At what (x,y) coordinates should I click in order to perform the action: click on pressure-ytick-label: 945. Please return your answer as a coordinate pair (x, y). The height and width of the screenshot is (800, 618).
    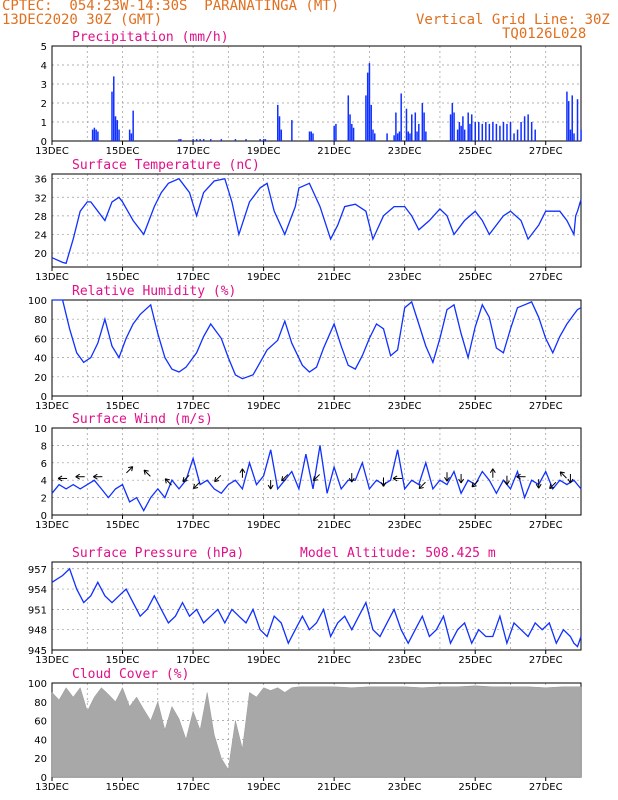
    Looking at the image, I should click on (37, 651).